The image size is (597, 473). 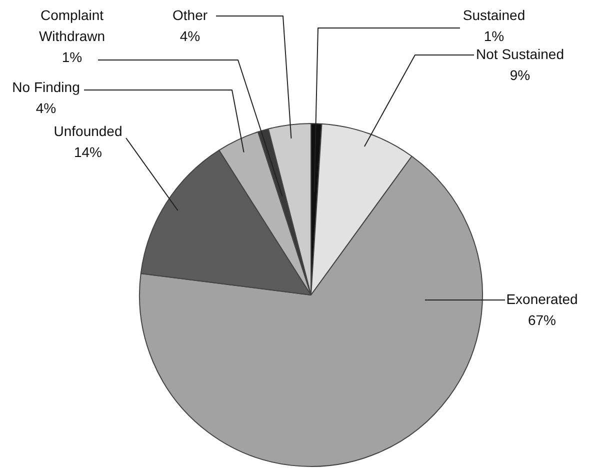 What do you see at coordinates (520, 74) in the screenshot?
I see `data-label: 9%` at bounding box center [520, 74].